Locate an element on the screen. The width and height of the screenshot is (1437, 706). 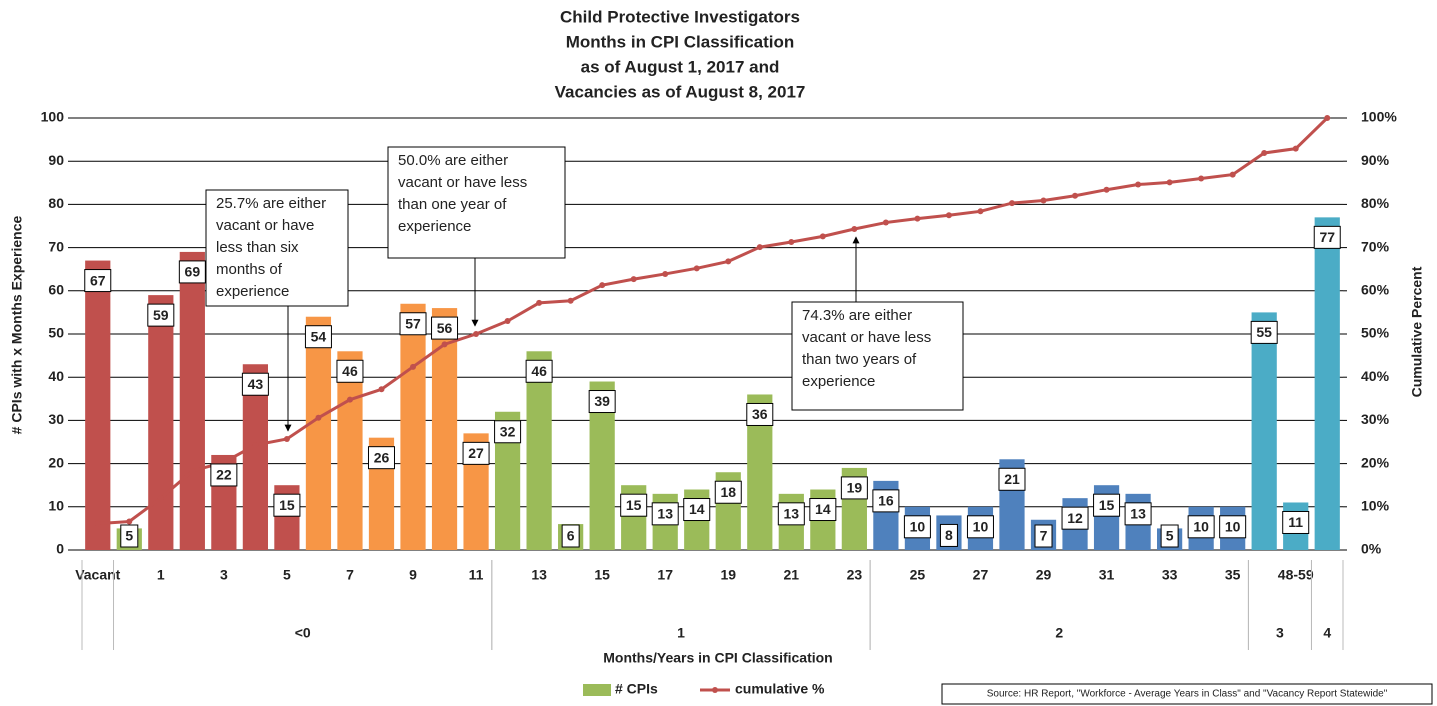
group-label: 3 is located at coordinates (1280, 633).